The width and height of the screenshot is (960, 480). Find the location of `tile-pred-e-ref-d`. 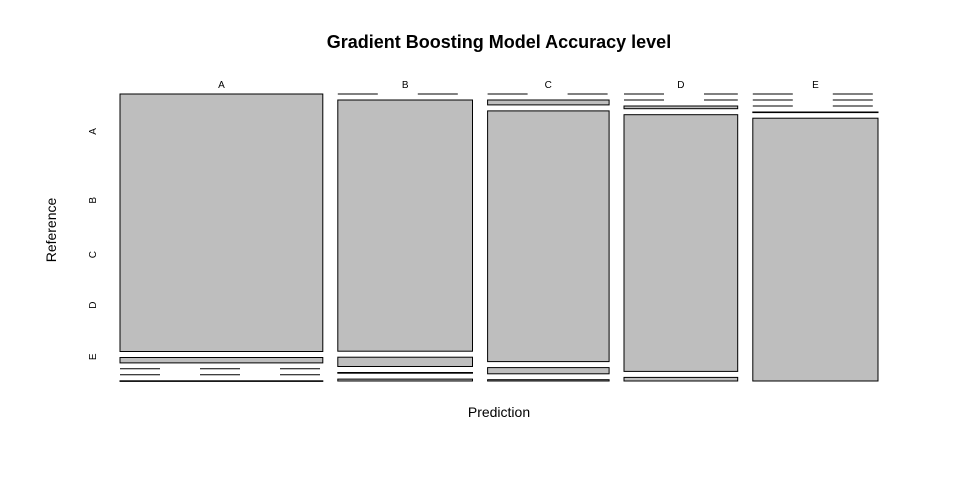

tile-pred-e-ref-d is located at coordinates (815, 112).